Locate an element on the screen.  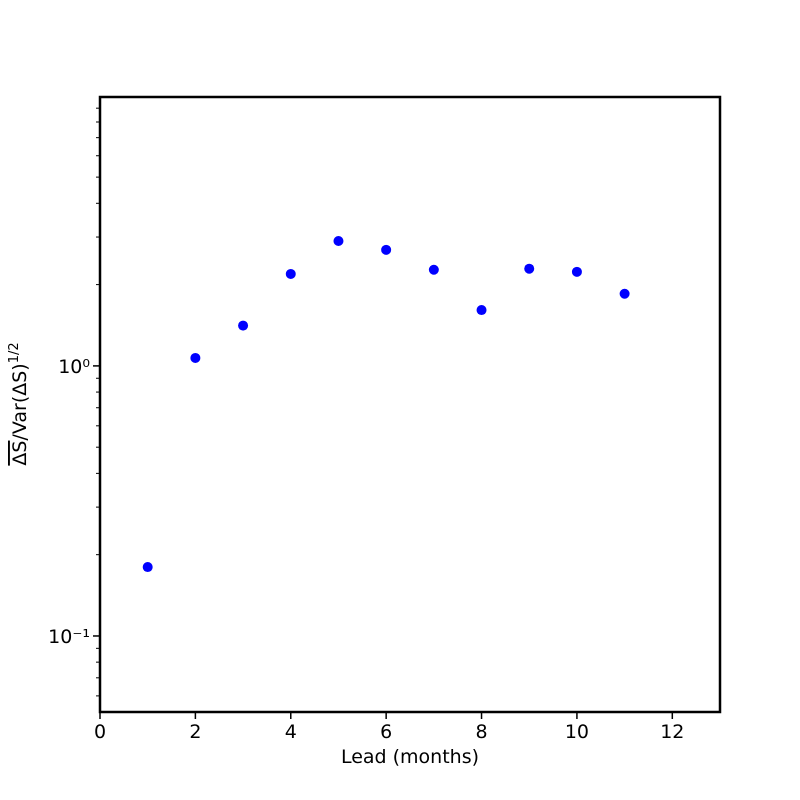
x-tick-label: 4 is located at coordinates (291, 732).